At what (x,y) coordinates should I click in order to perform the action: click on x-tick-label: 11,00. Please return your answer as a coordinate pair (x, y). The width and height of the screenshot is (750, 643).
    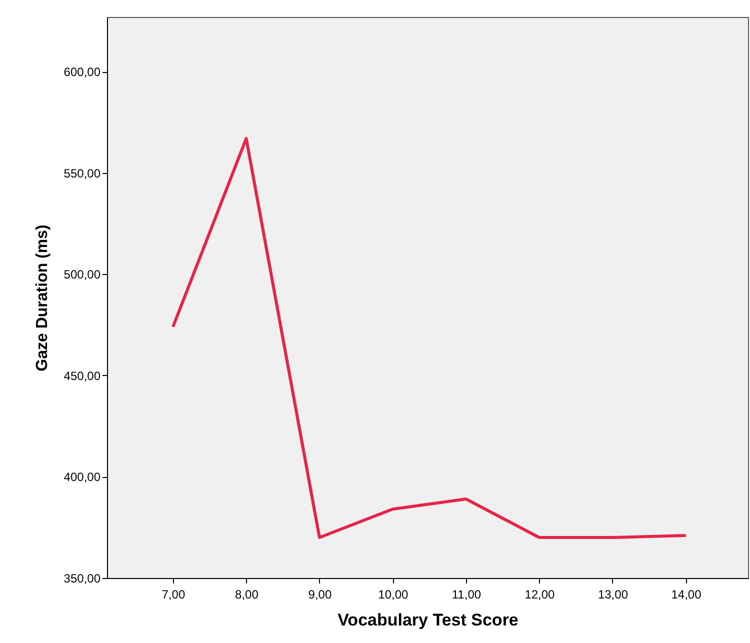
    Looking at the image, I should click on (467, 595).